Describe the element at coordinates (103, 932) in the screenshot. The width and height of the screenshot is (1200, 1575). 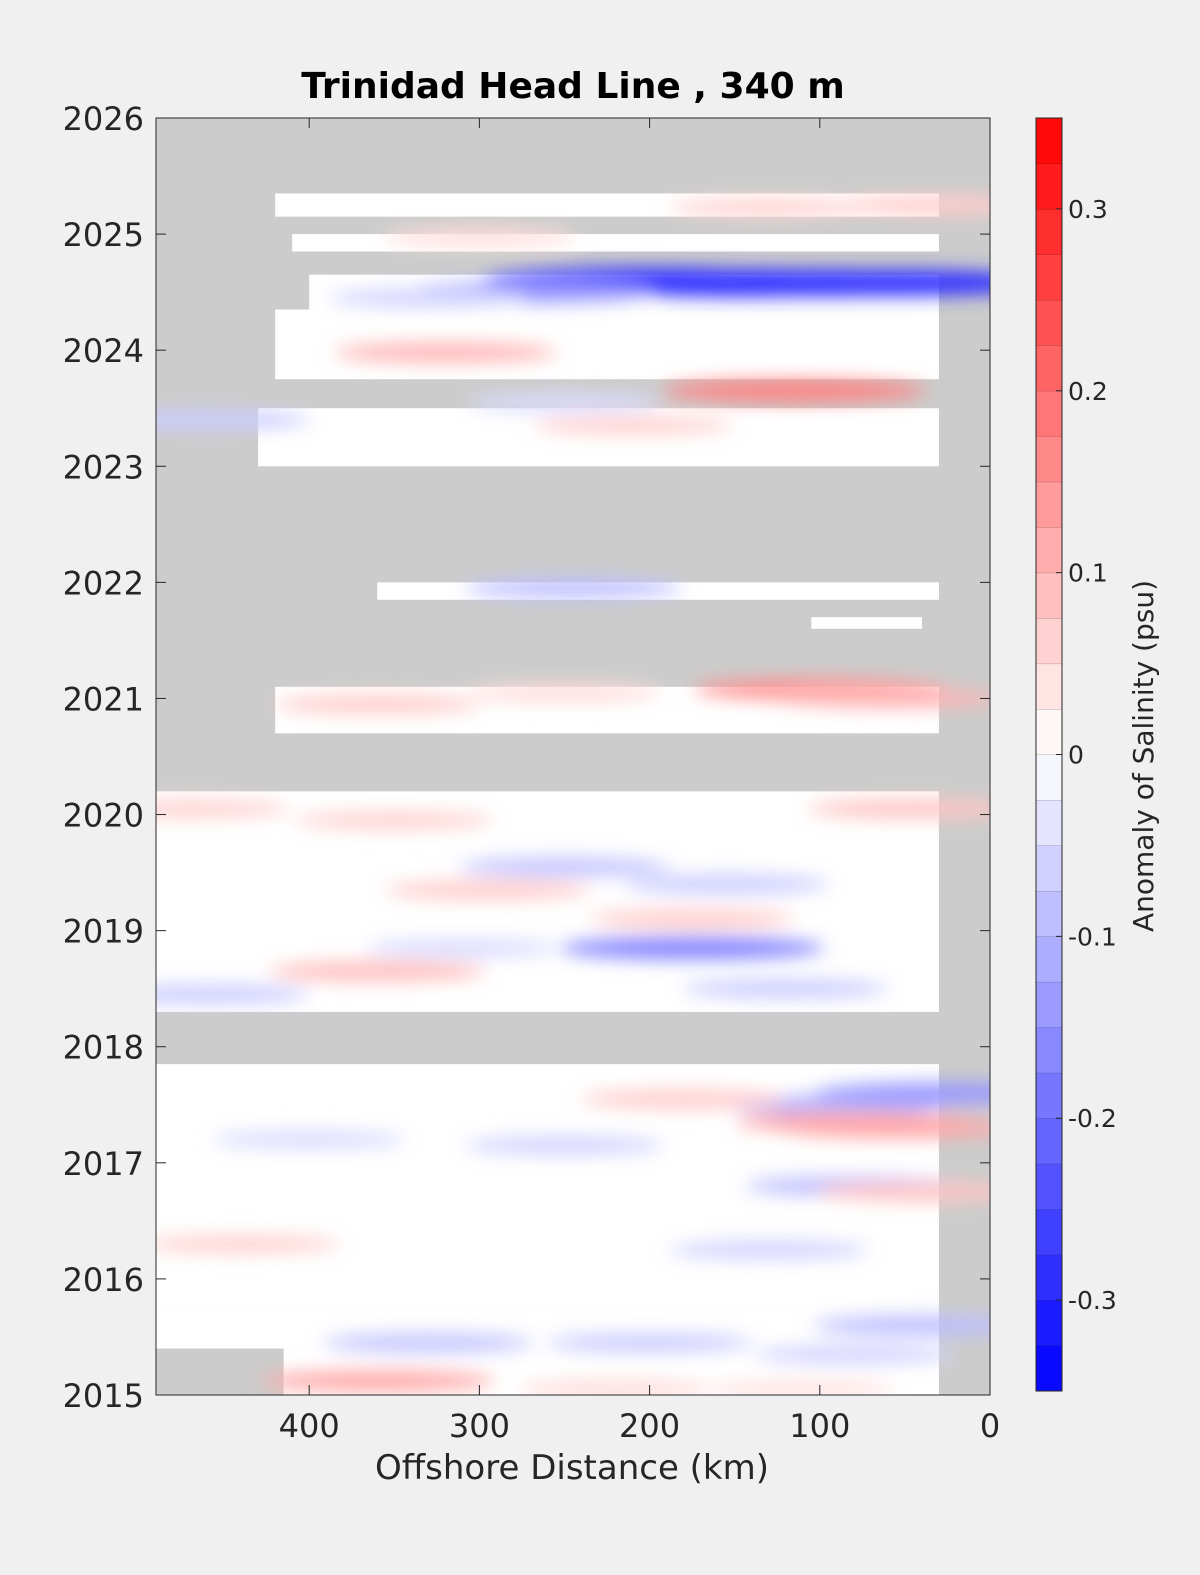
I see `y-tick-label-4: 2019` at that location.